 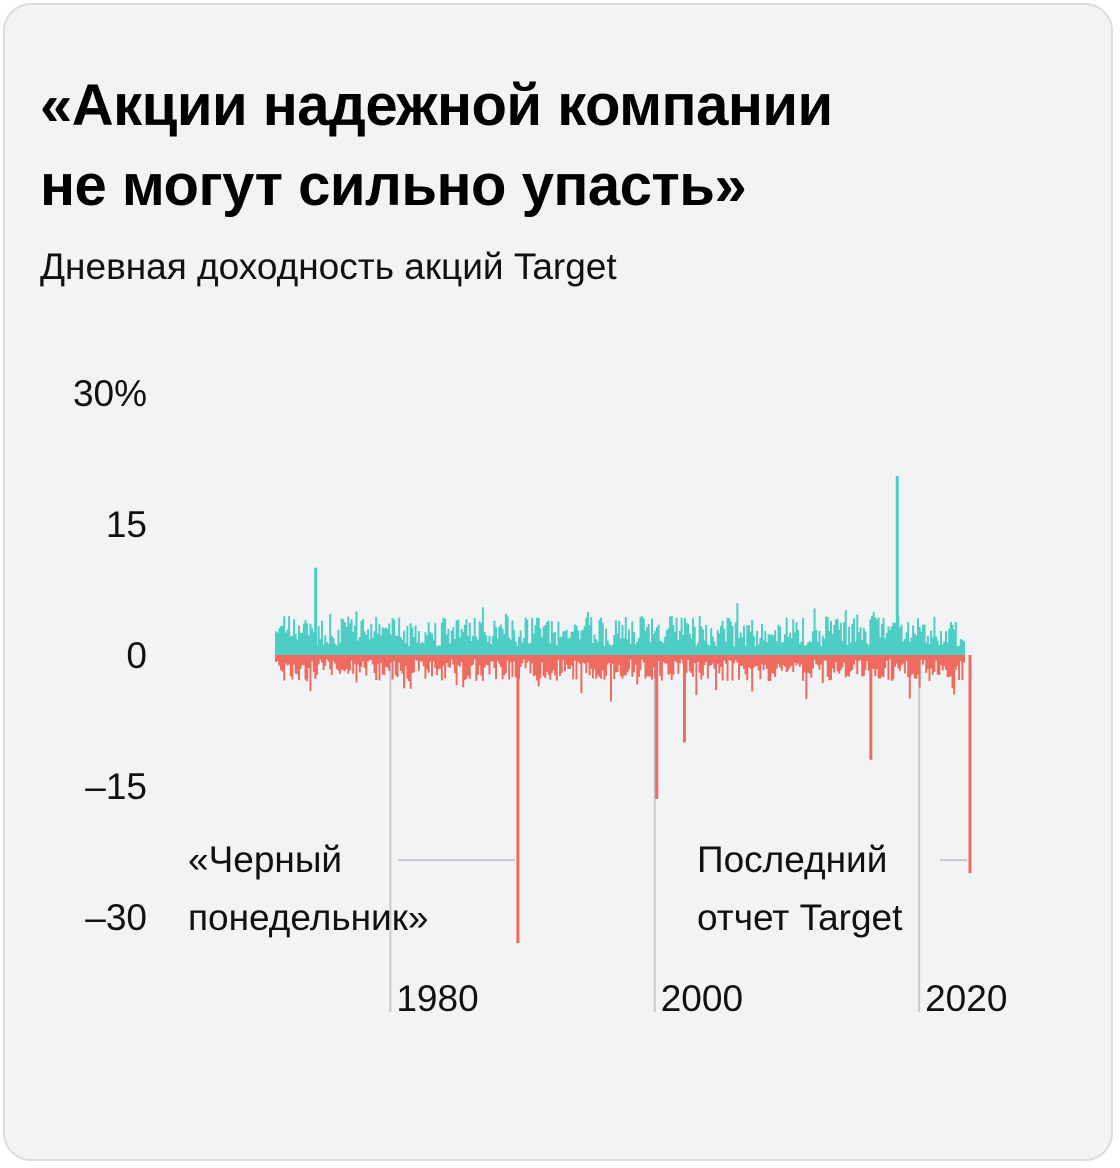 I want to click on y-tick-label: 30%, so click(x=110, y=393).